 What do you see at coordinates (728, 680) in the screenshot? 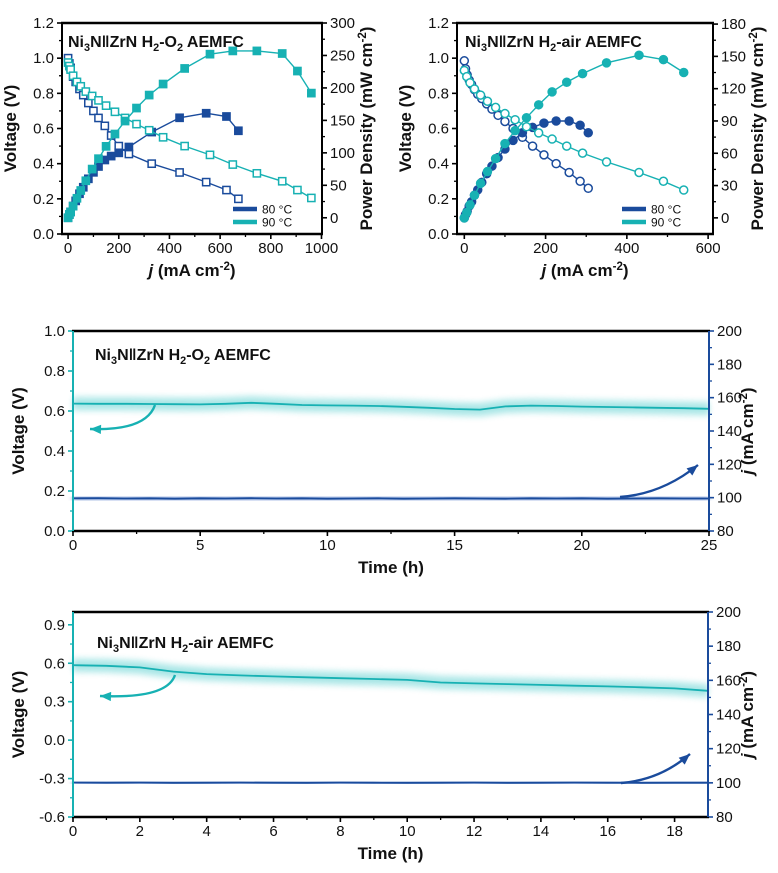
I see `y-right-tick-label: 160` at bounding box center [728, 680].